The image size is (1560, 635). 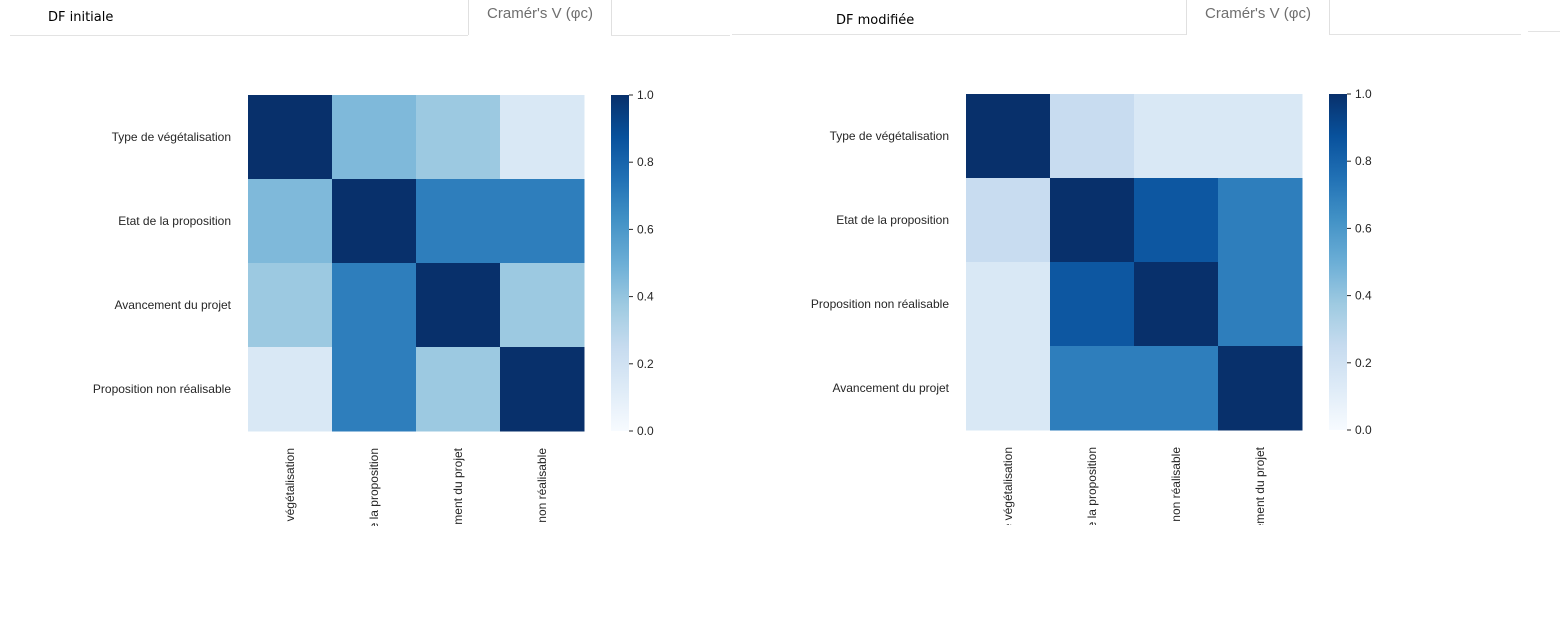 I want to click on column-label: végétalisation, so click(x=290, y=484).